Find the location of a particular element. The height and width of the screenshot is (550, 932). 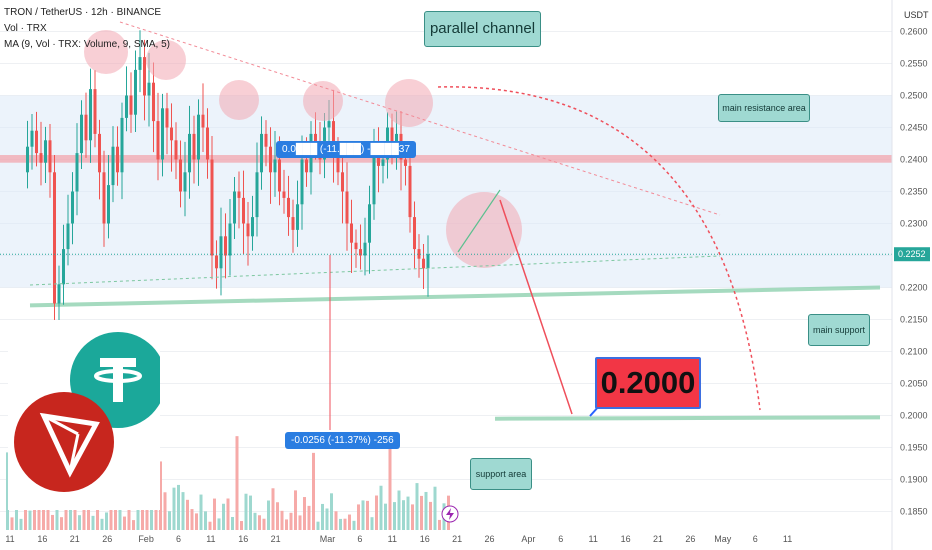

price-tick: 0.2500 is located at coordinates (914, 96).